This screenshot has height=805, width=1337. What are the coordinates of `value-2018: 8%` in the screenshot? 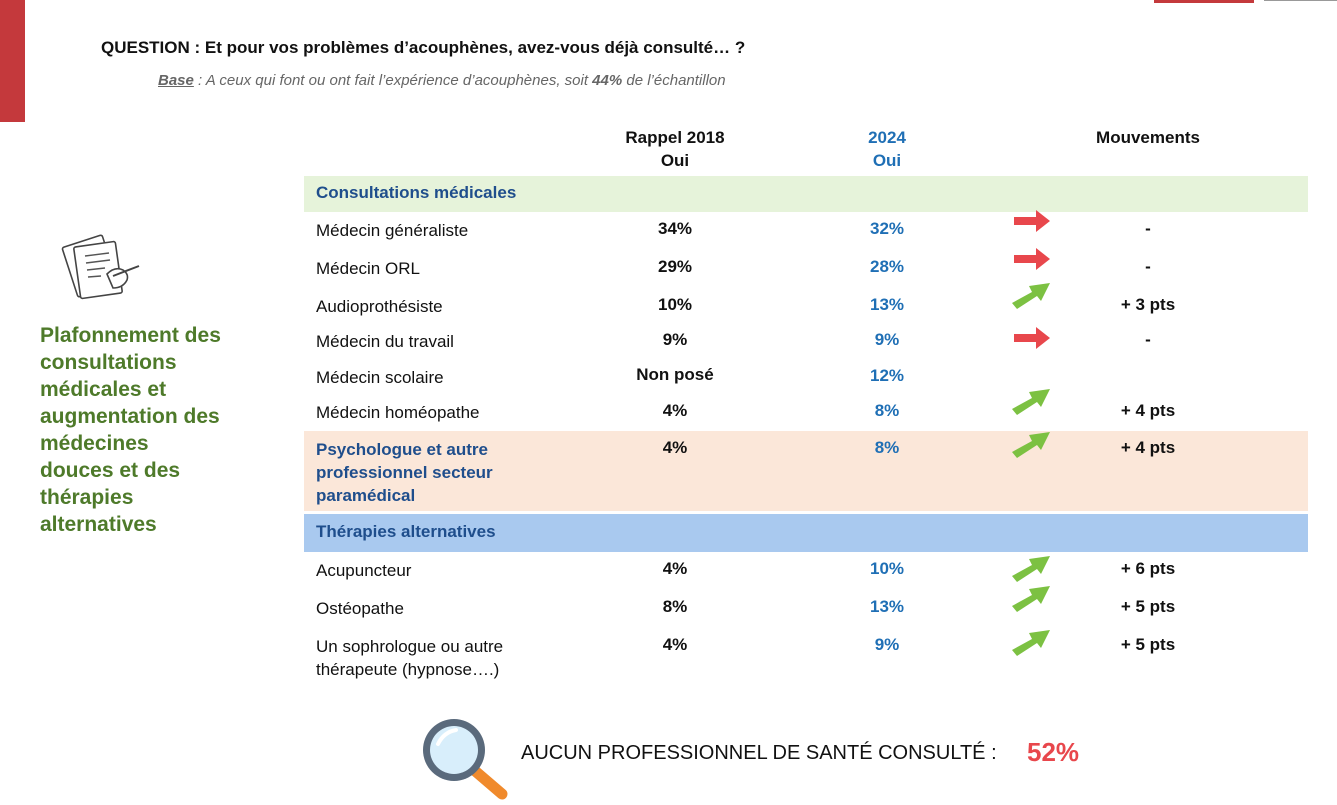 It's located at (675, 606).